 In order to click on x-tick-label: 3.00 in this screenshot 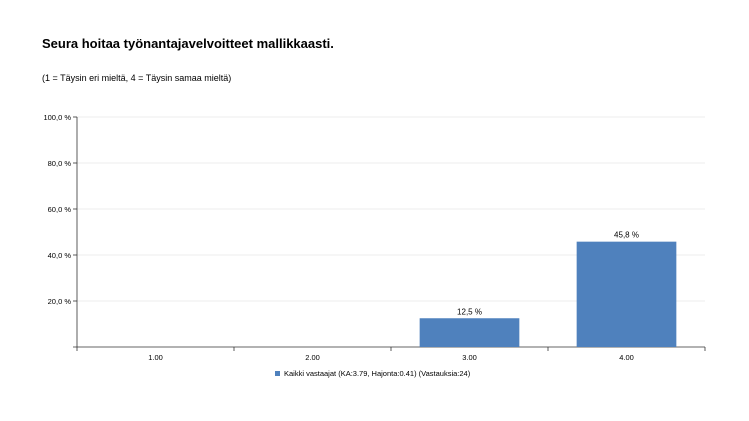, I will do `click(469, 357)`.